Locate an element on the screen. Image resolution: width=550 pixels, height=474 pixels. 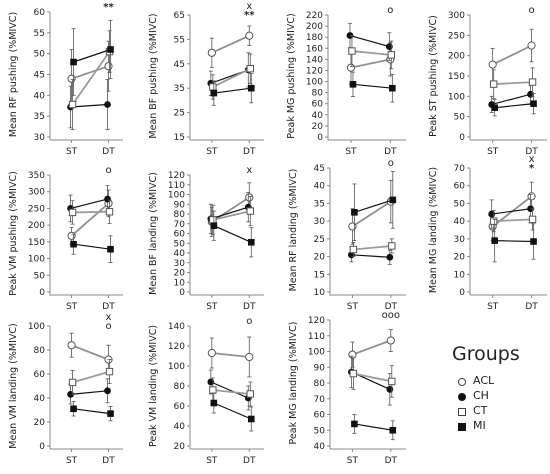
y-tick-label: 35 is located at coordinates (179, 89).